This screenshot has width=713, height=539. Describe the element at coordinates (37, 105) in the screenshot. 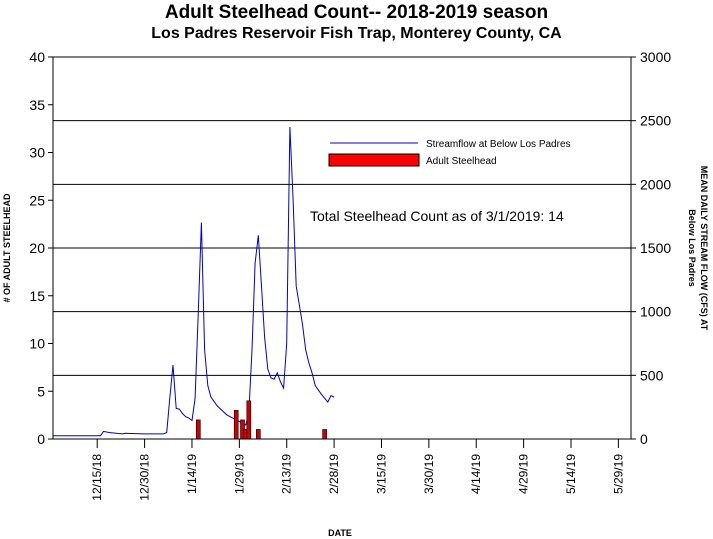

I see `left-axis-tick-label: 35` at that location.